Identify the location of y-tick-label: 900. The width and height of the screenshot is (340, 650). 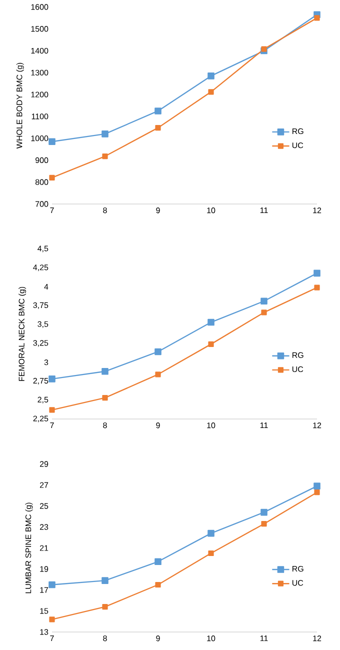
(41, 160).